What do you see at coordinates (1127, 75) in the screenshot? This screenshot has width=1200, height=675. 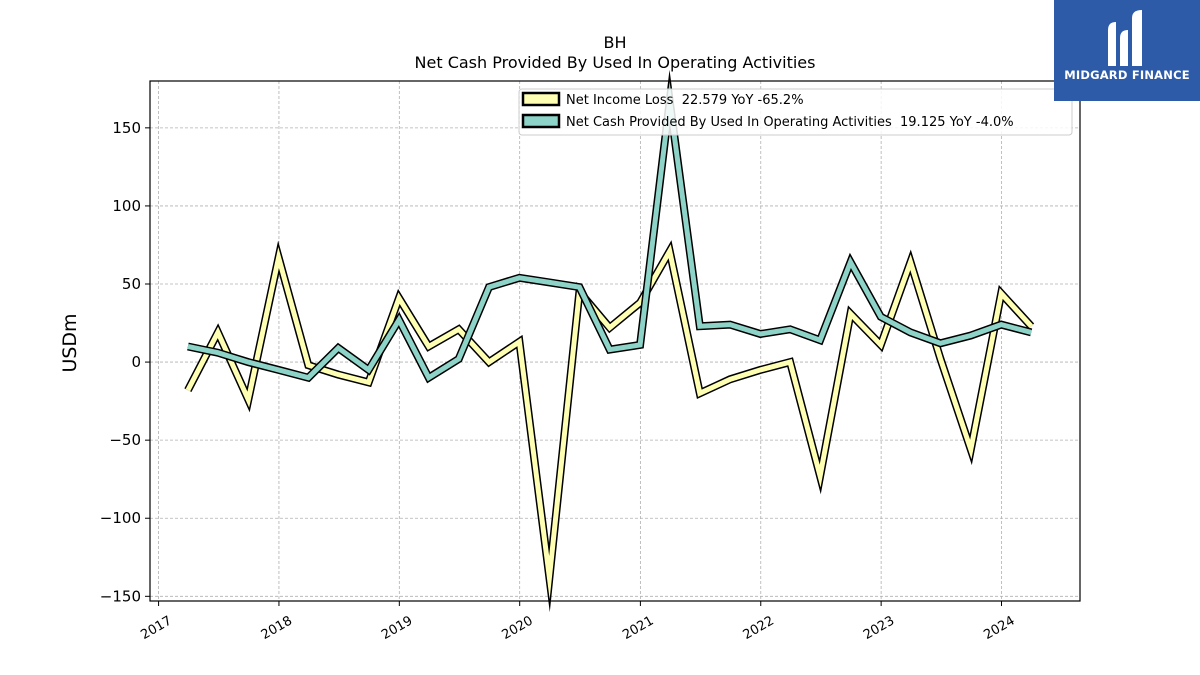 I see `brand-name: MIDGARD FINANCE` at bounding box center [1127, 75].